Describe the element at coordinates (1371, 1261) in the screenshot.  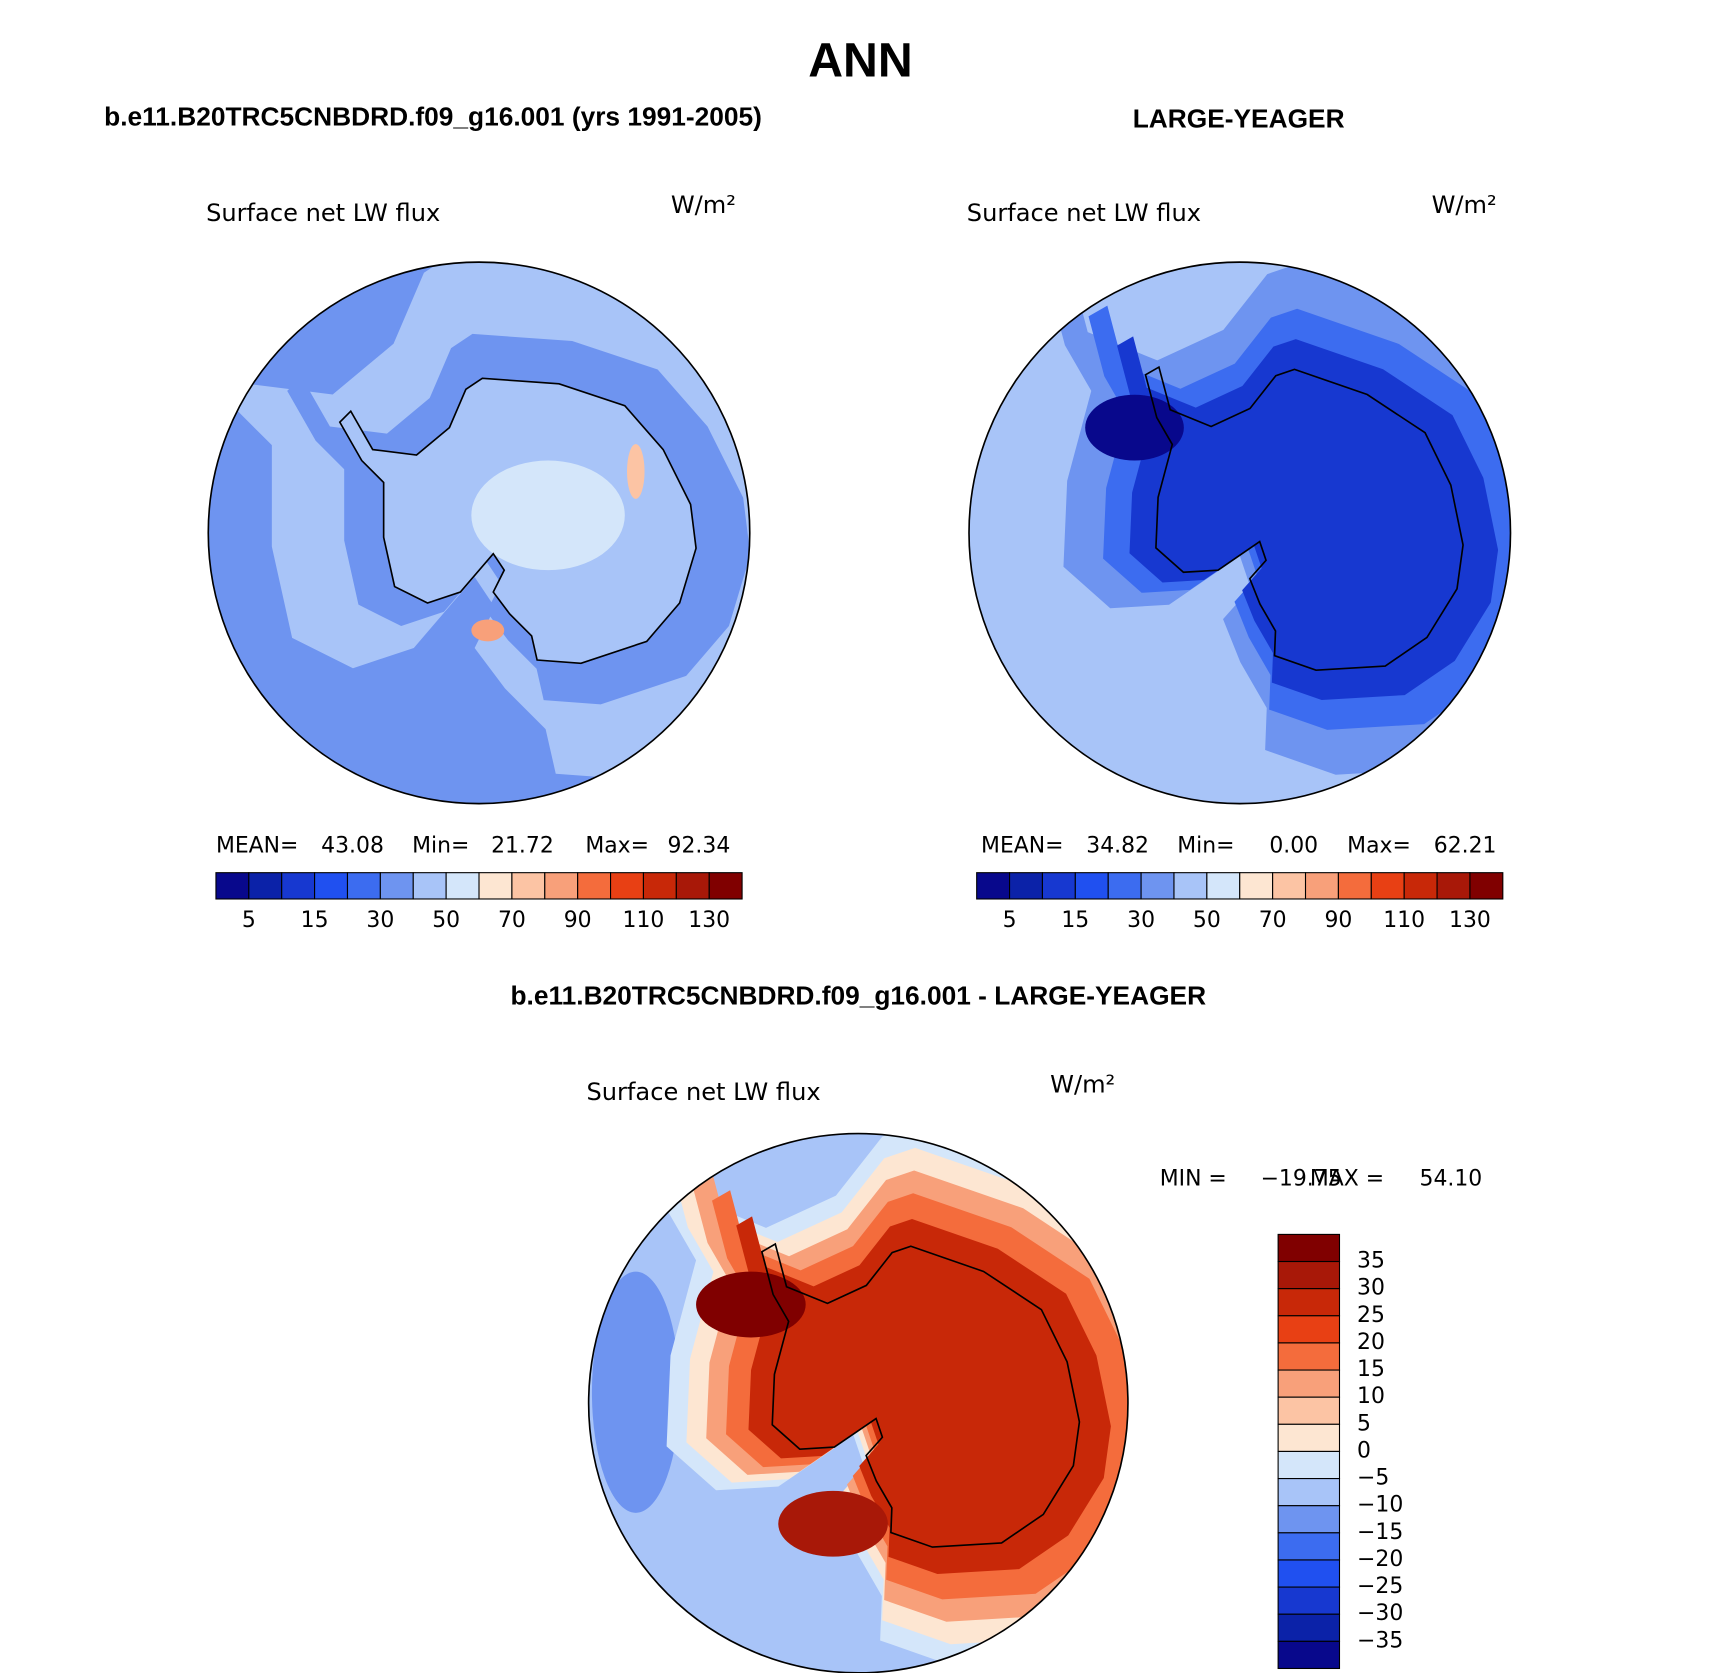
I see `colorbar-label: 35` at that location.